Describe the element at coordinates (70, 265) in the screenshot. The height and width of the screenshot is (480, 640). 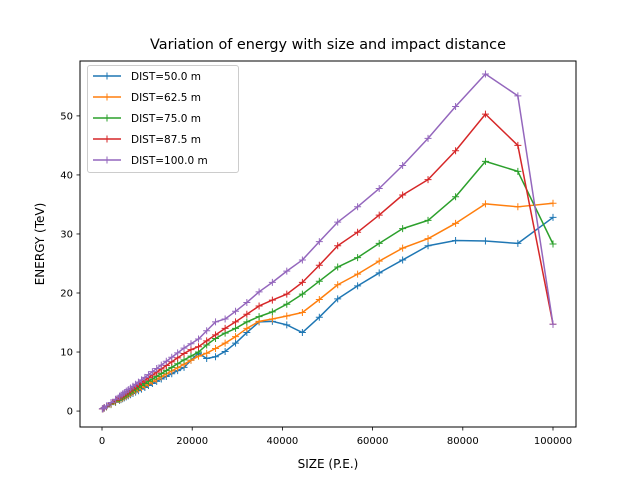
I see `y-axis: 0 10 20 30 40 50` at that location.